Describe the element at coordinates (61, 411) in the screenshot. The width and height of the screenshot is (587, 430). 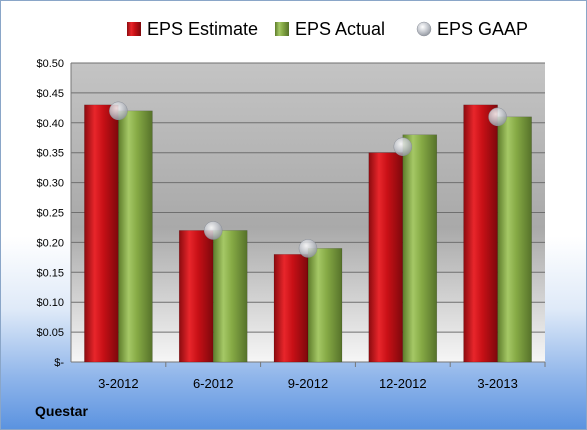
I see `company-name: Questar` at that location.